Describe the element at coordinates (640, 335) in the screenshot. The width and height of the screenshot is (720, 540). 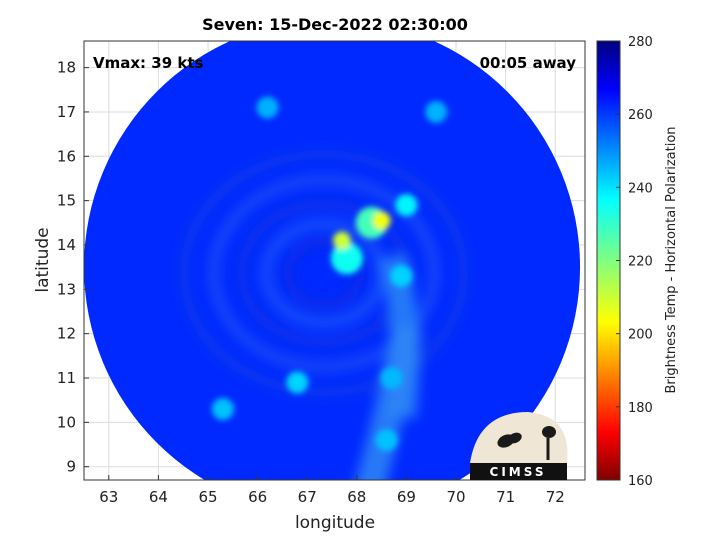
I see `colorbar-tick-label: 200` at that location.